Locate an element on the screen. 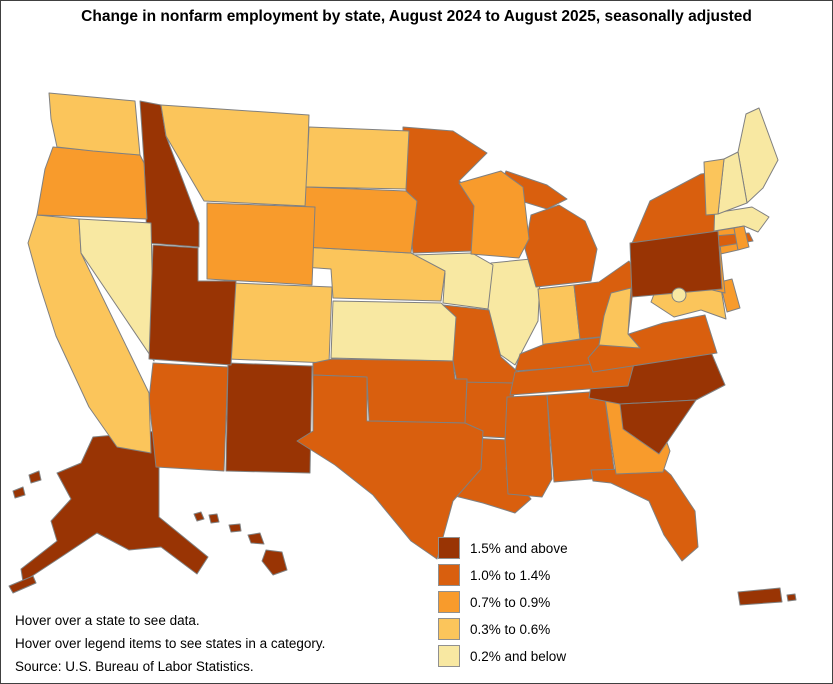 The width and height of the screenshot is (833, 684). legend-label-1: 1.0% to 1.4% is located at coordinates (510, 575).